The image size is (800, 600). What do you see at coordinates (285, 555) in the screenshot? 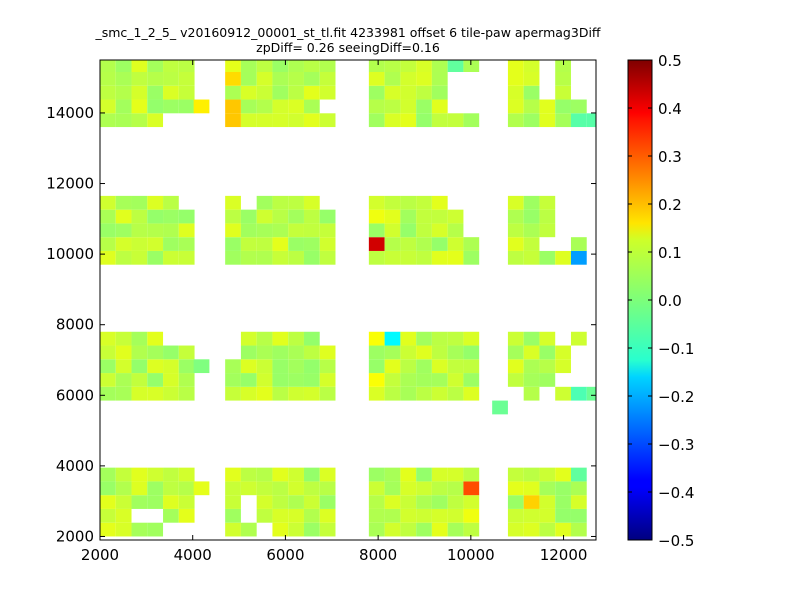
I see `x-tick-label: 6000` at bounding box center [285, 555].